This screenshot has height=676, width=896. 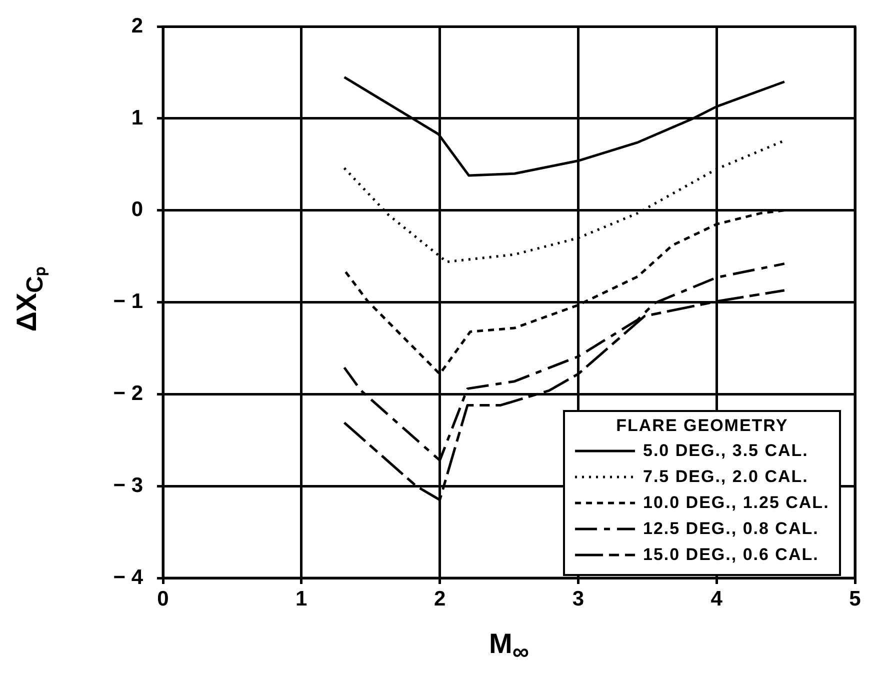 I want to click on x-tick-label: 2, so click(x=440, y=598).